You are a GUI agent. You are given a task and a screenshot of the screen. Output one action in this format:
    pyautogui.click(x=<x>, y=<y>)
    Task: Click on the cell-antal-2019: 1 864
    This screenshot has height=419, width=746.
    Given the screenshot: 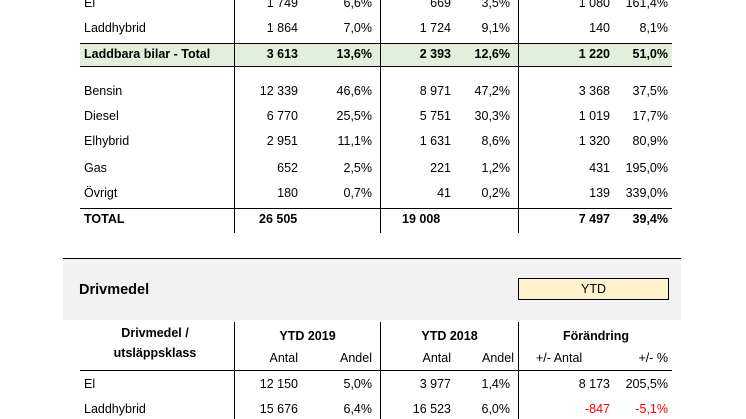 What is the action you would take?
    pyautogui.click(x=282, y=28)
    